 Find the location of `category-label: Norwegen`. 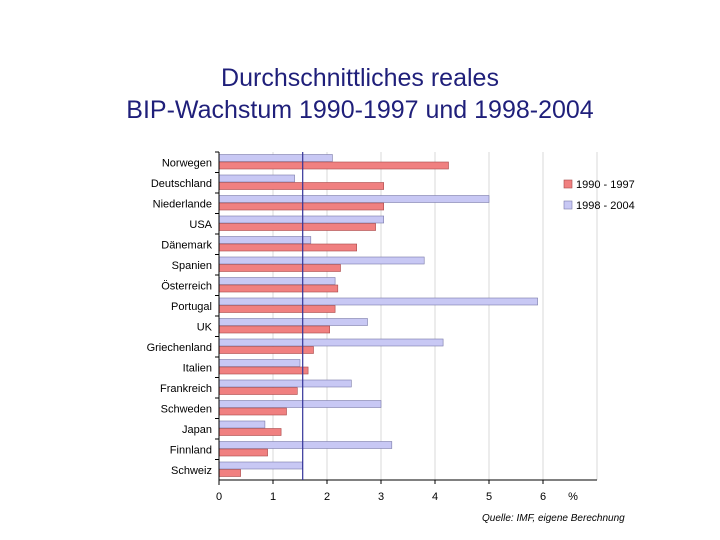

category-label: Norwegen is located at coordinates (187, 164).